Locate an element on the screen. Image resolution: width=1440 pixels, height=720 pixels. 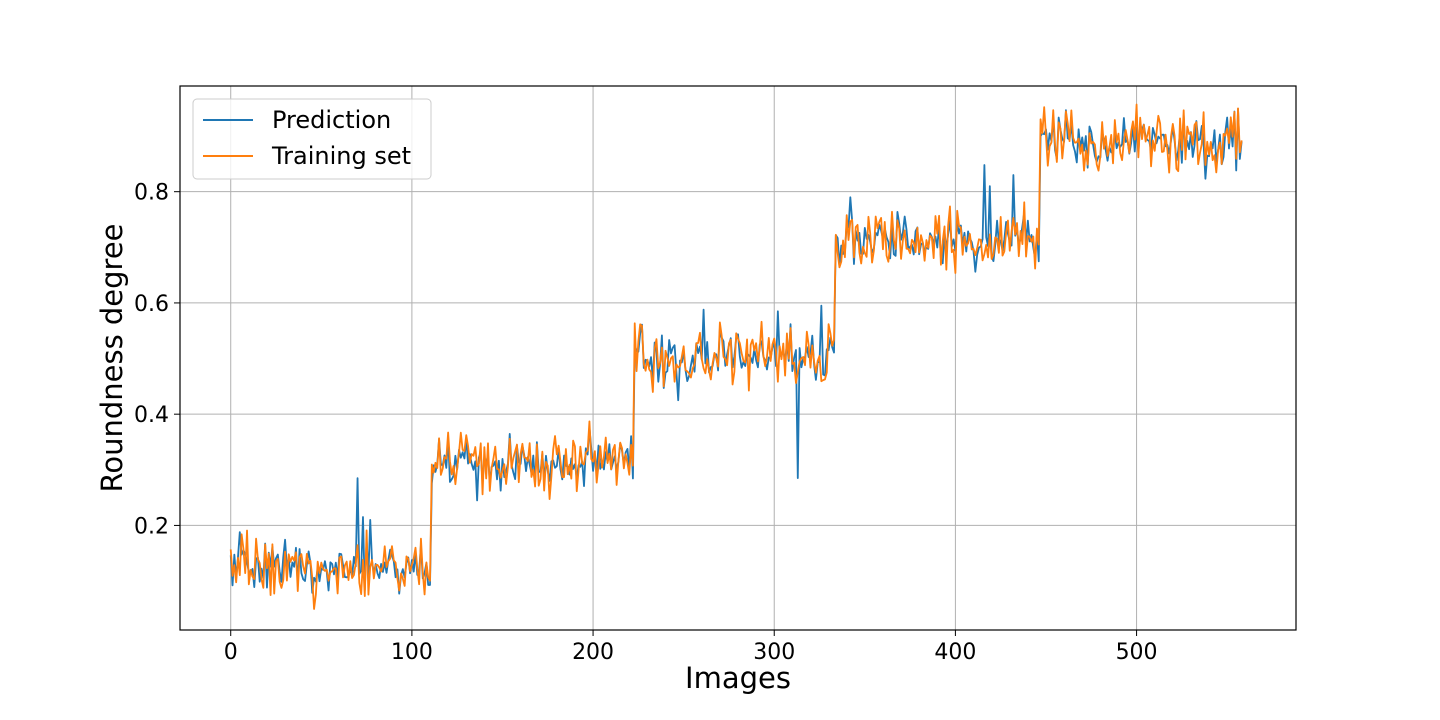
x-tick-label: 0 is located at coordinates (231, 652).